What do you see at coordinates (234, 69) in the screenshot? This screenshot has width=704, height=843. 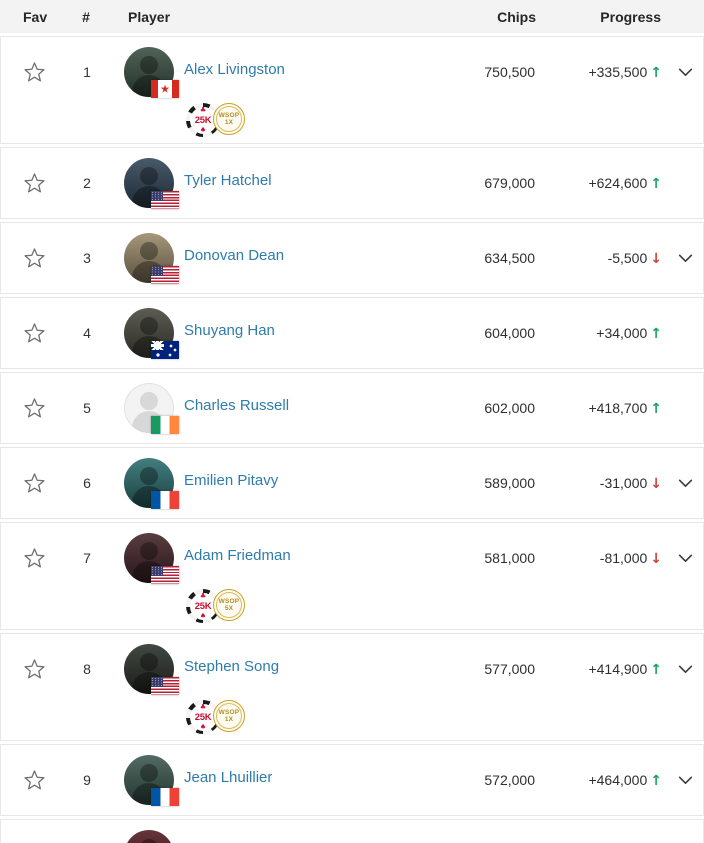 I see `player-name-link: Alex Livingston` at bounding box center [234, 69].